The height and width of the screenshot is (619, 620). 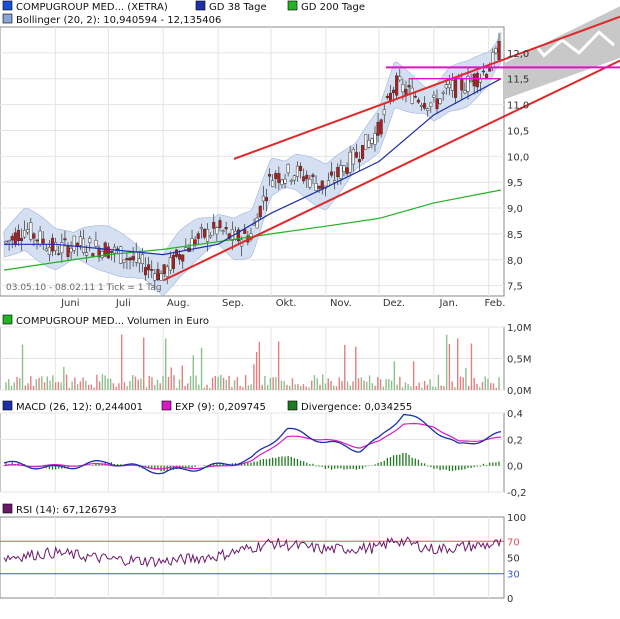 I want to click on y-tick-label: 10,5, so click(x=518, y=131).